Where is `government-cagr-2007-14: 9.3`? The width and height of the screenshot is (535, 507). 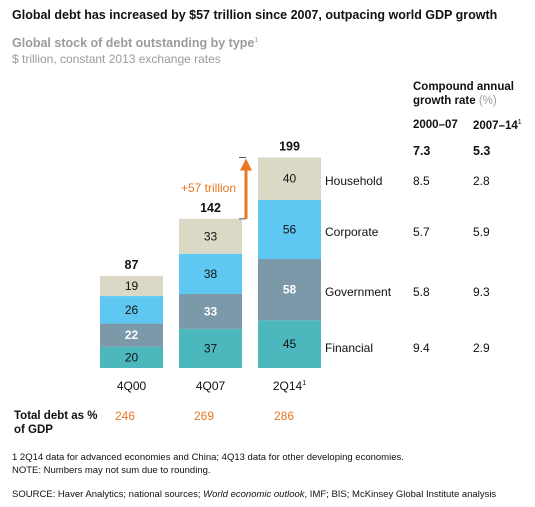 government-cagr-2007-14: 9.3 is located at coordinates (481, 292).